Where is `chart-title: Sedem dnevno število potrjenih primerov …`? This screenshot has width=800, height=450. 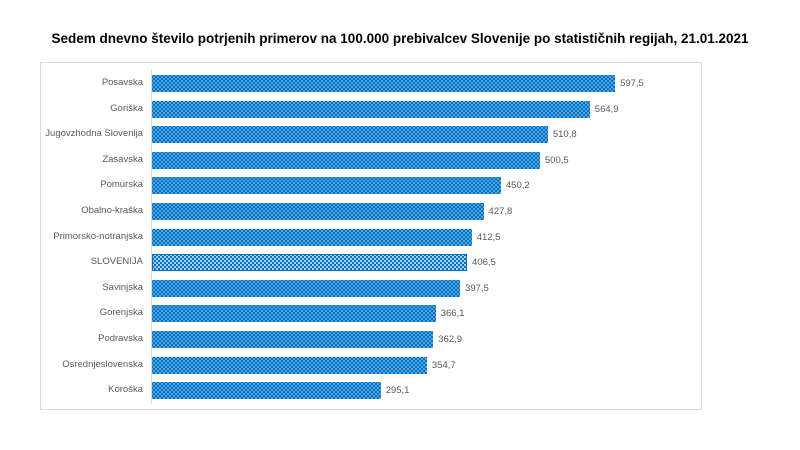
chart-title: Sedem dnevno število potrjenih primerov … is located at coordinates (400, 38).